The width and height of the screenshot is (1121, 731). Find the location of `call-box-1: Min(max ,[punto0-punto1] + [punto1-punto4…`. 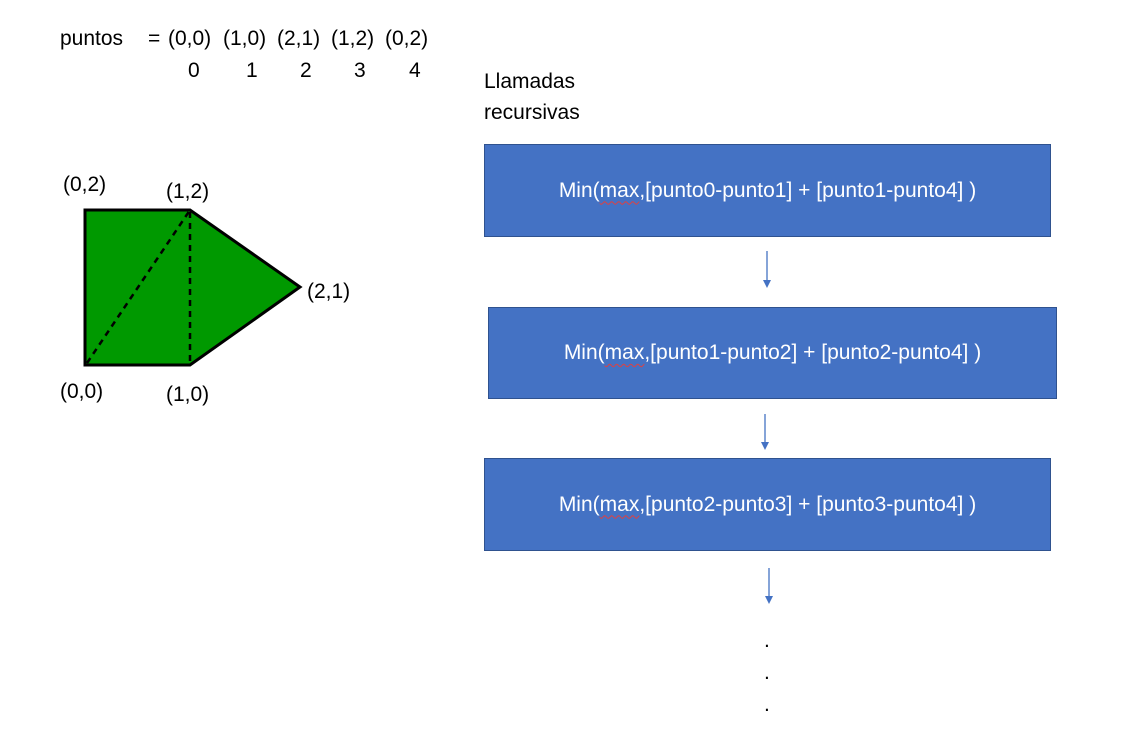

call-box-1: Min(max ,[punto0-punto1] + [punto1-punto4… is located at coordinates (767, 190).